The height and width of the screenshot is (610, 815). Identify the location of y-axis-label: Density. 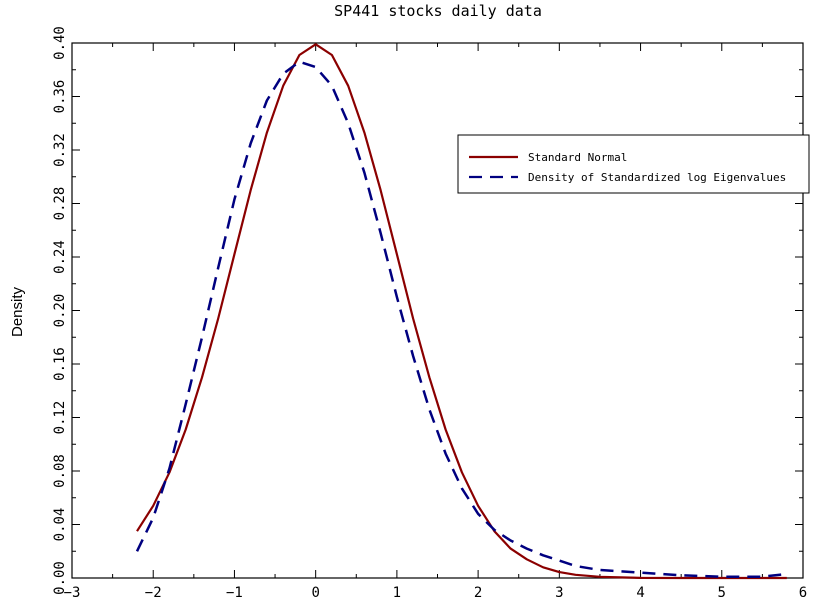
(17, 311).